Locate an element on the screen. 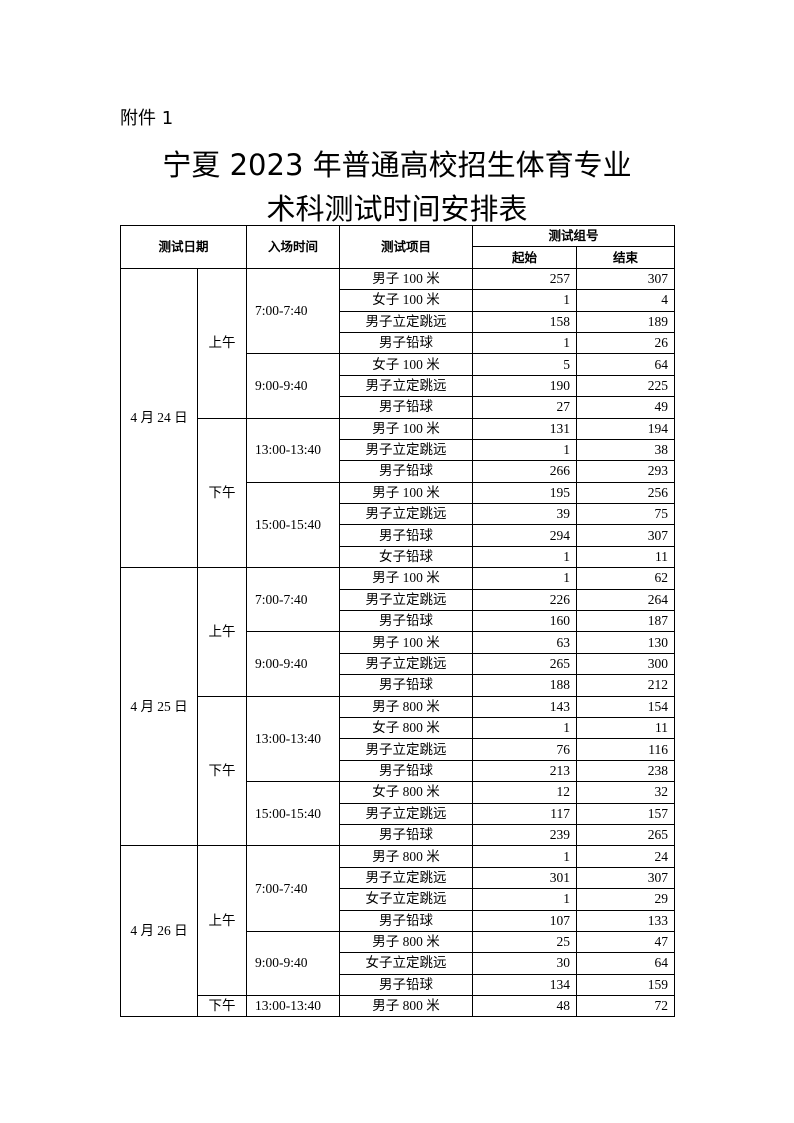  table-row: 男子铅球 188 212 is located at coordinates (398, 685).